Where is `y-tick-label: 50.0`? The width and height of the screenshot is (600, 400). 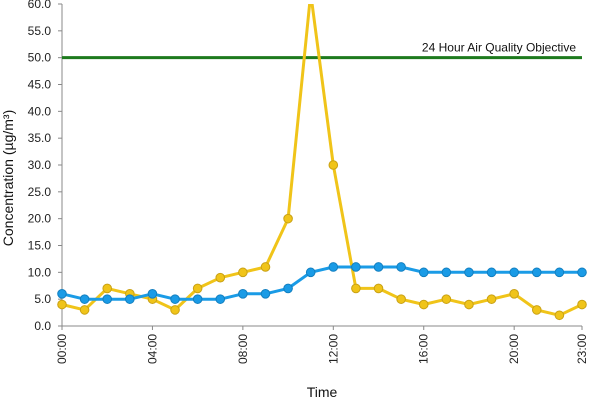
y-tick-label: 50.0 is located at coordinates (40, 58).